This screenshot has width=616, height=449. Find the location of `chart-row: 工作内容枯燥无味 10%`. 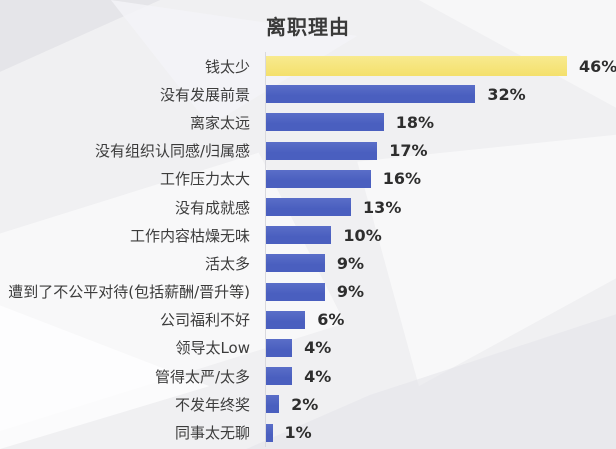

chart-row: 工作内容枯燥无味 10% is located at coordinates (308, 235).